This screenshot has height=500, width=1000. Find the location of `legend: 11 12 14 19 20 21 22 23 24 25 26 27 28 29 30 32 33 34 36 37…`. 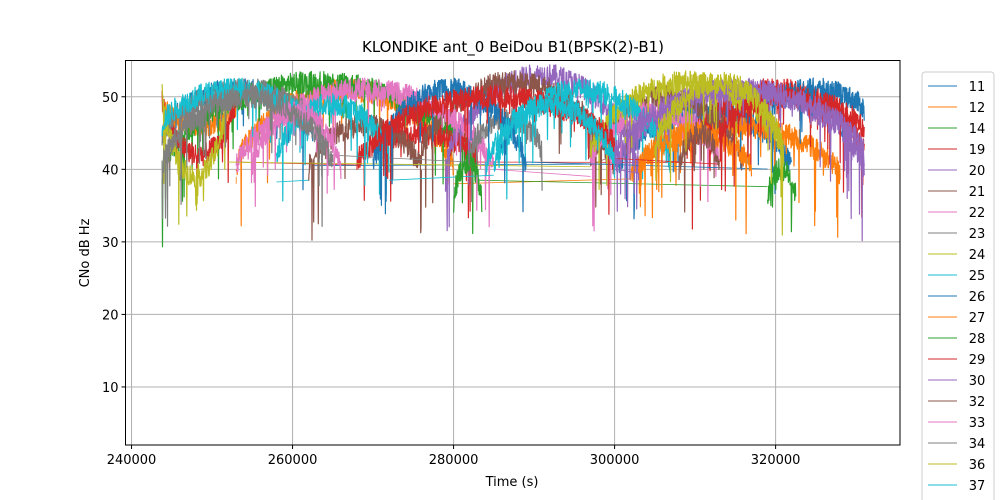

legend: 11 12 14 19 20 21 22 23 24 25 26 27 28 29 30 32 33 34 36 37… is located at coordinates (958, 285).